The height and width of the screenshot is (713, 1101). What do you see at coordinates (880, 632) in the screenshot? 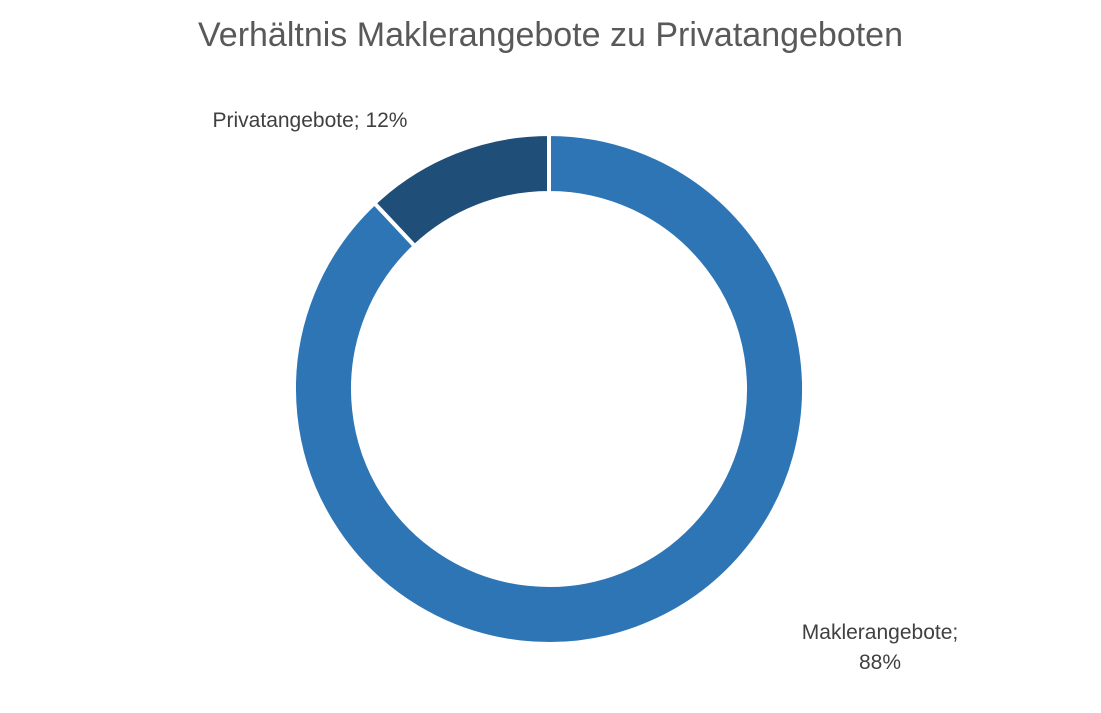
I see `data-label-maklerangebote-name: Maklerangebote;` at bounding box center [880, 632].